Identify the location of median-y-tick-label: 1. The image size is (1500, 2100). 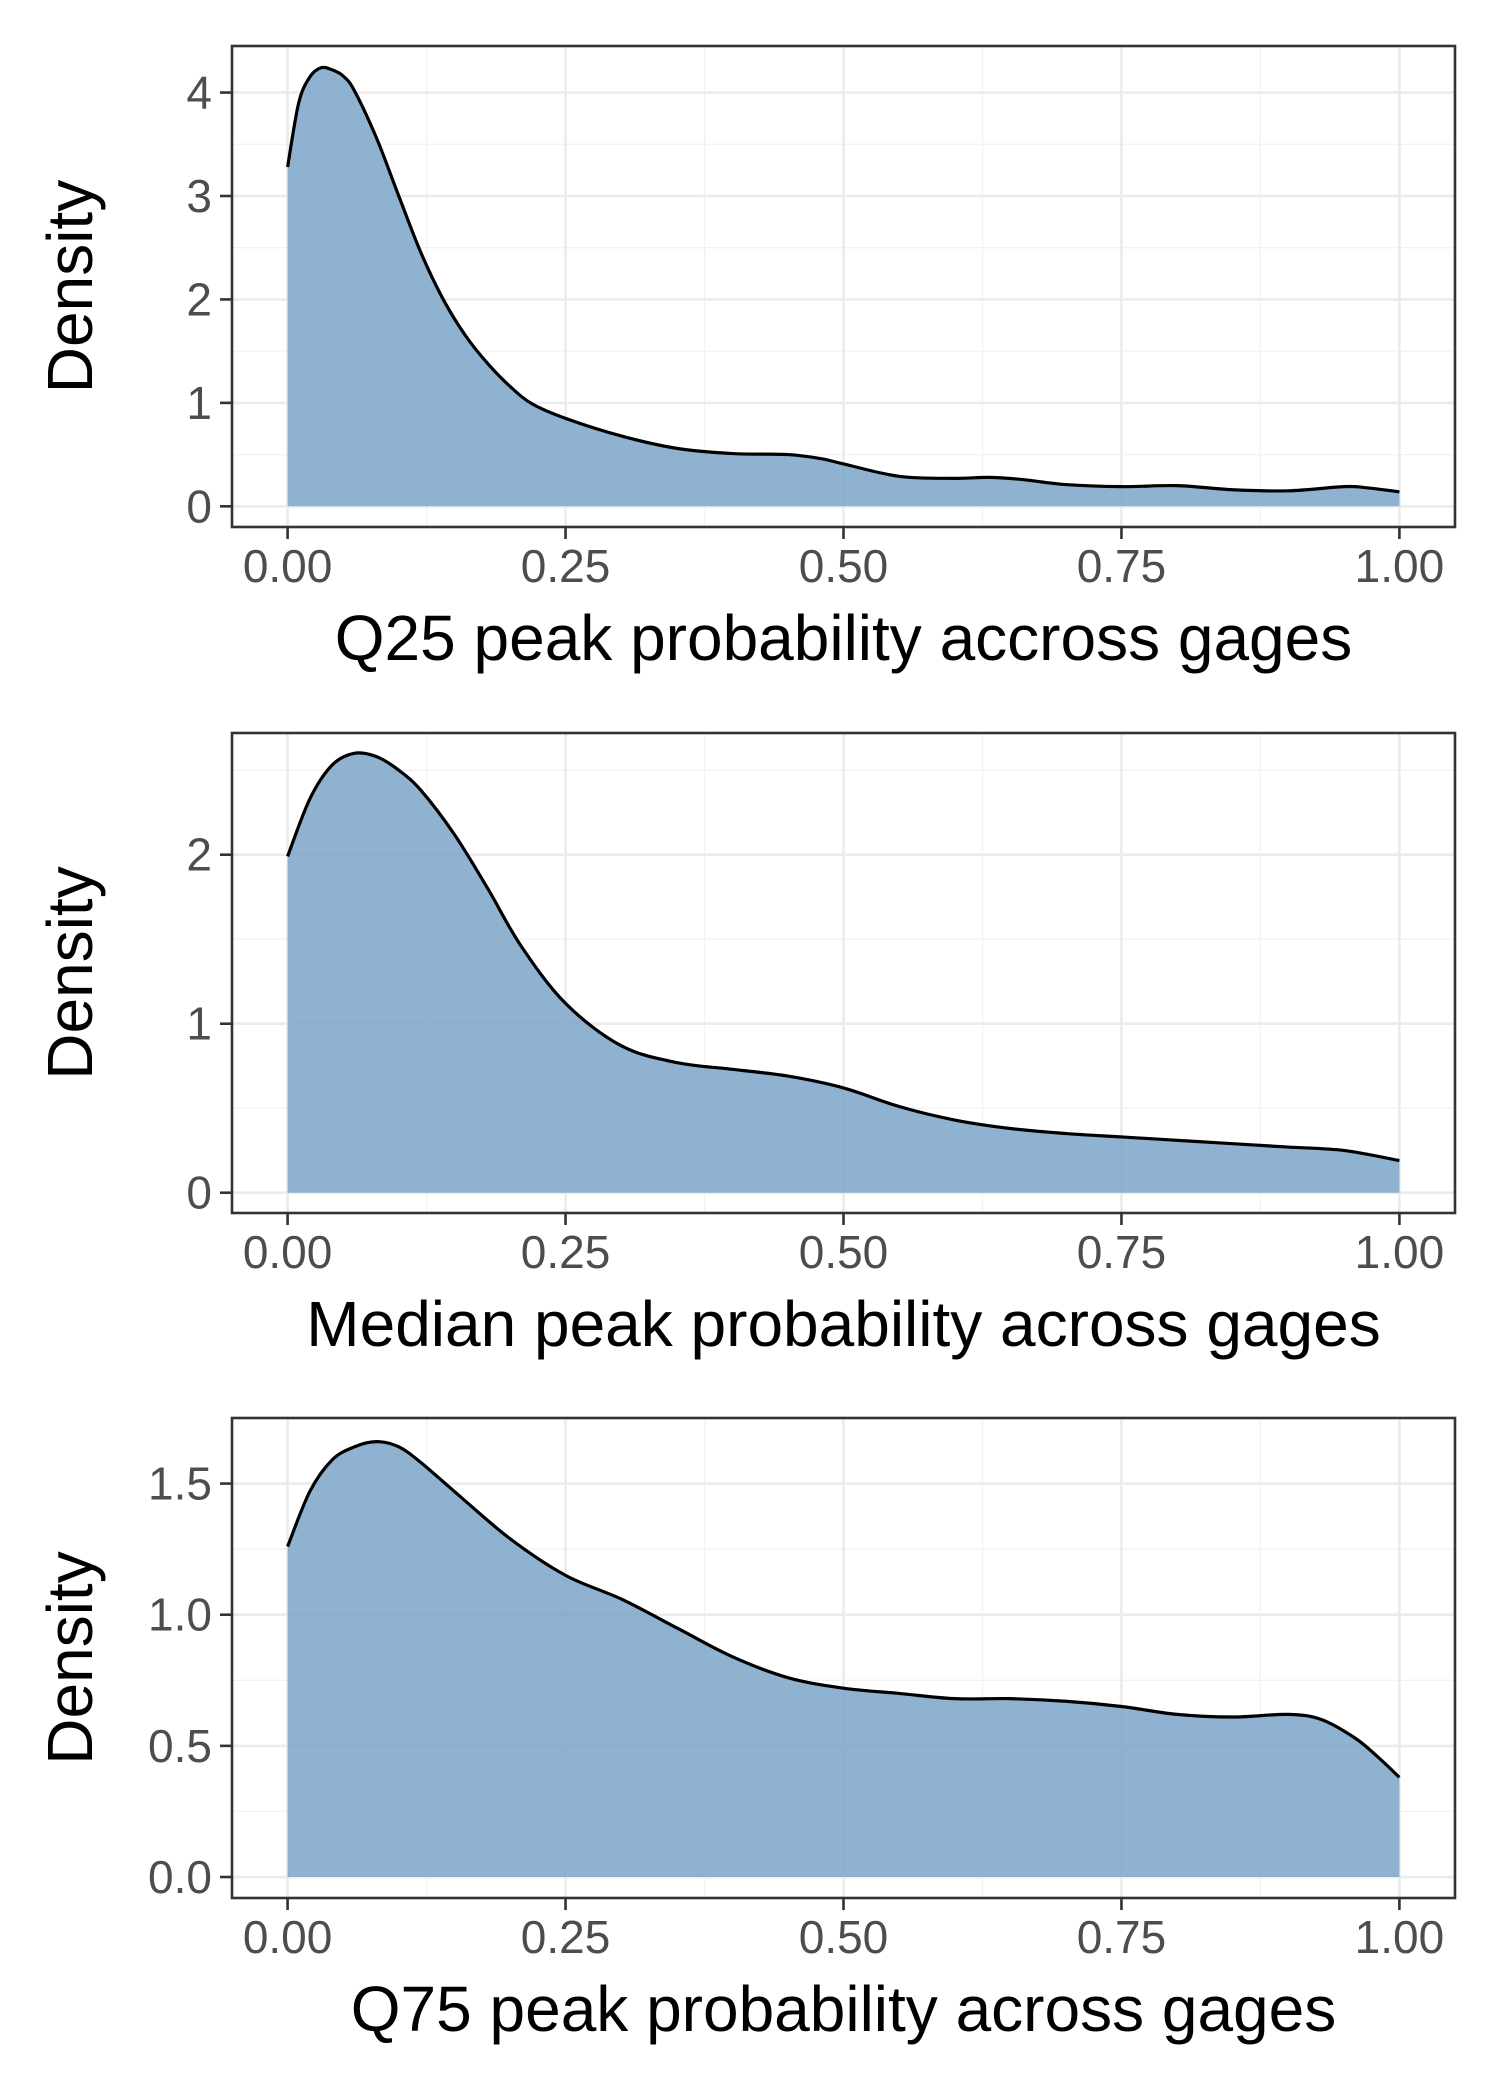
(199, 1024).